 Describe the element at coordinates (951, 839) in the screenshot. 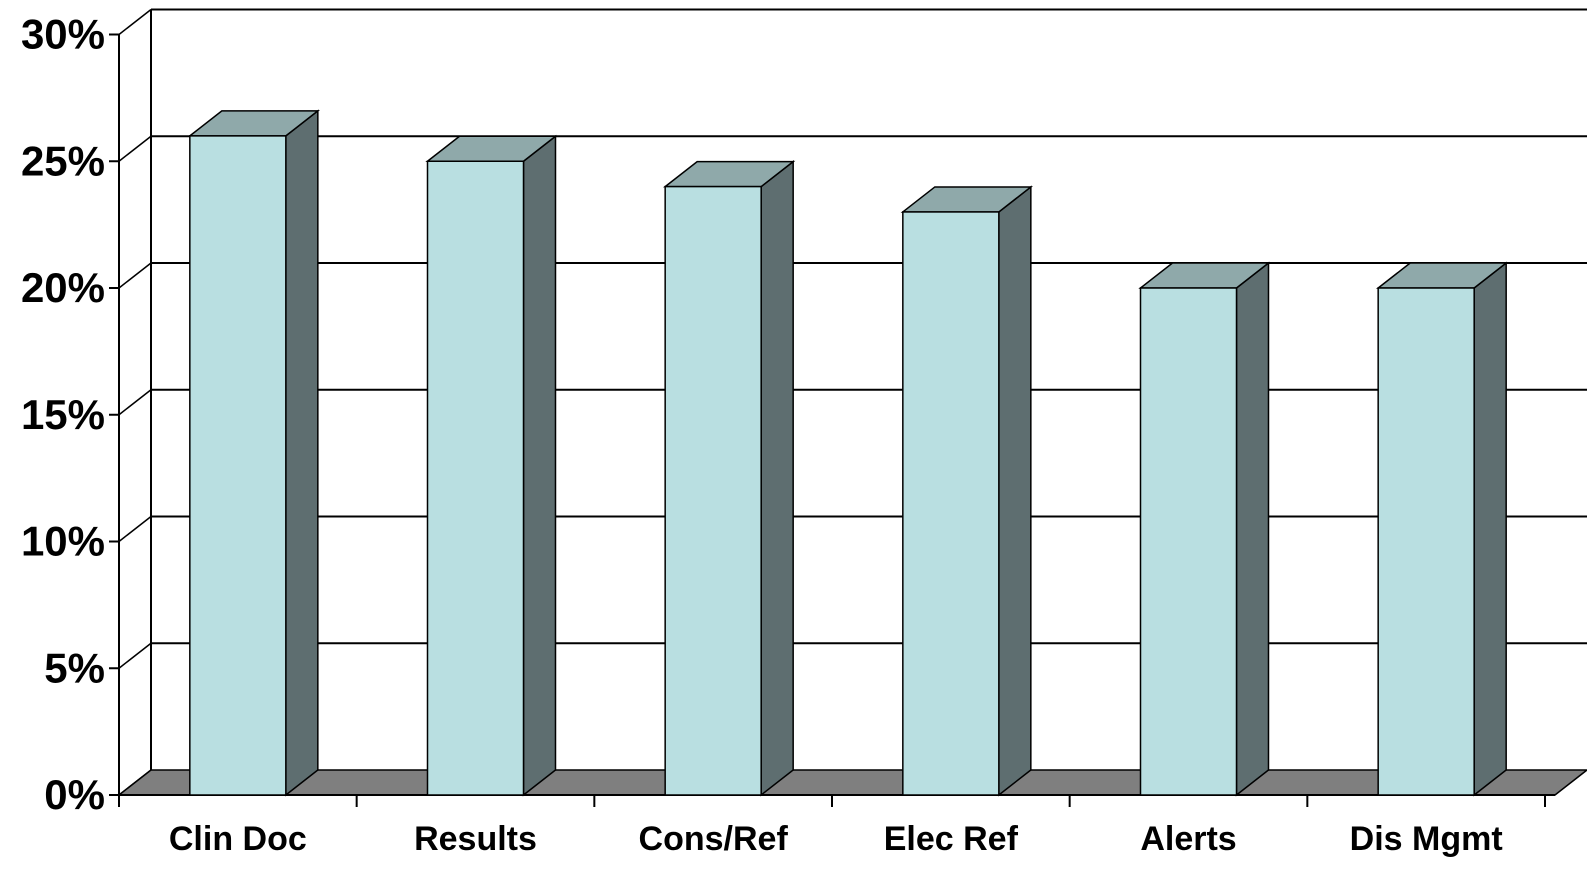

I see `x-tick-label: Elec Ref` at that location.